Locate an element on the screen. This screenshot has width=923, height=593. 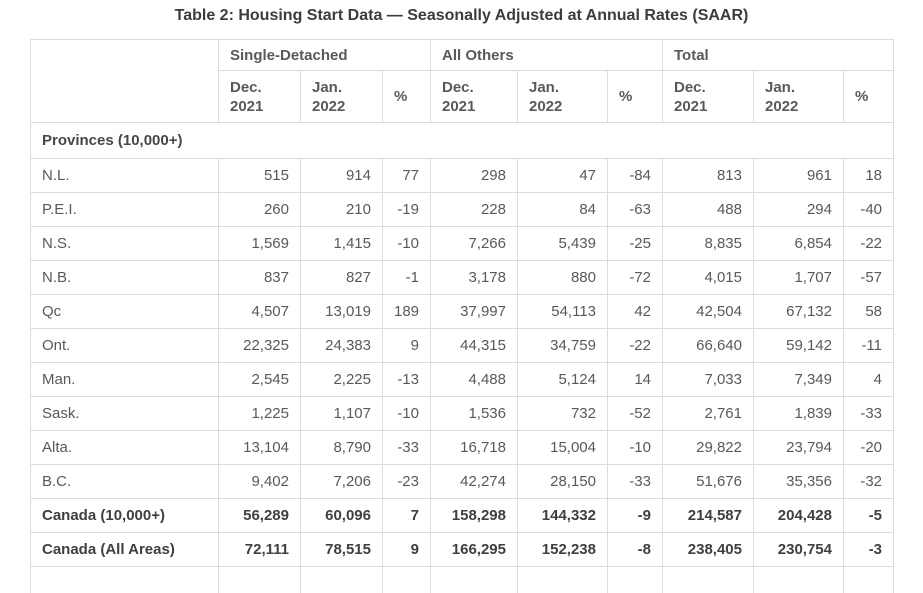
value-cell: 66,640 is located at coordinates (708, 345).